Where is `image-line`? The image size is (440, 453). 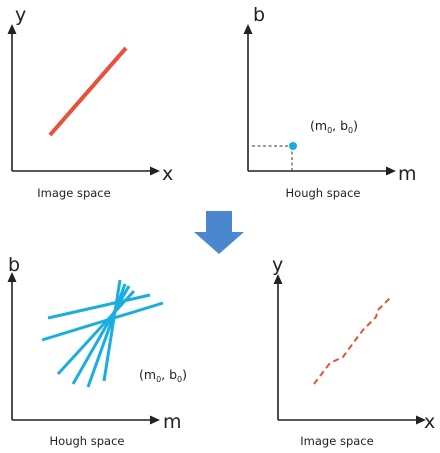 image-line is located at coordinates (88, 91).